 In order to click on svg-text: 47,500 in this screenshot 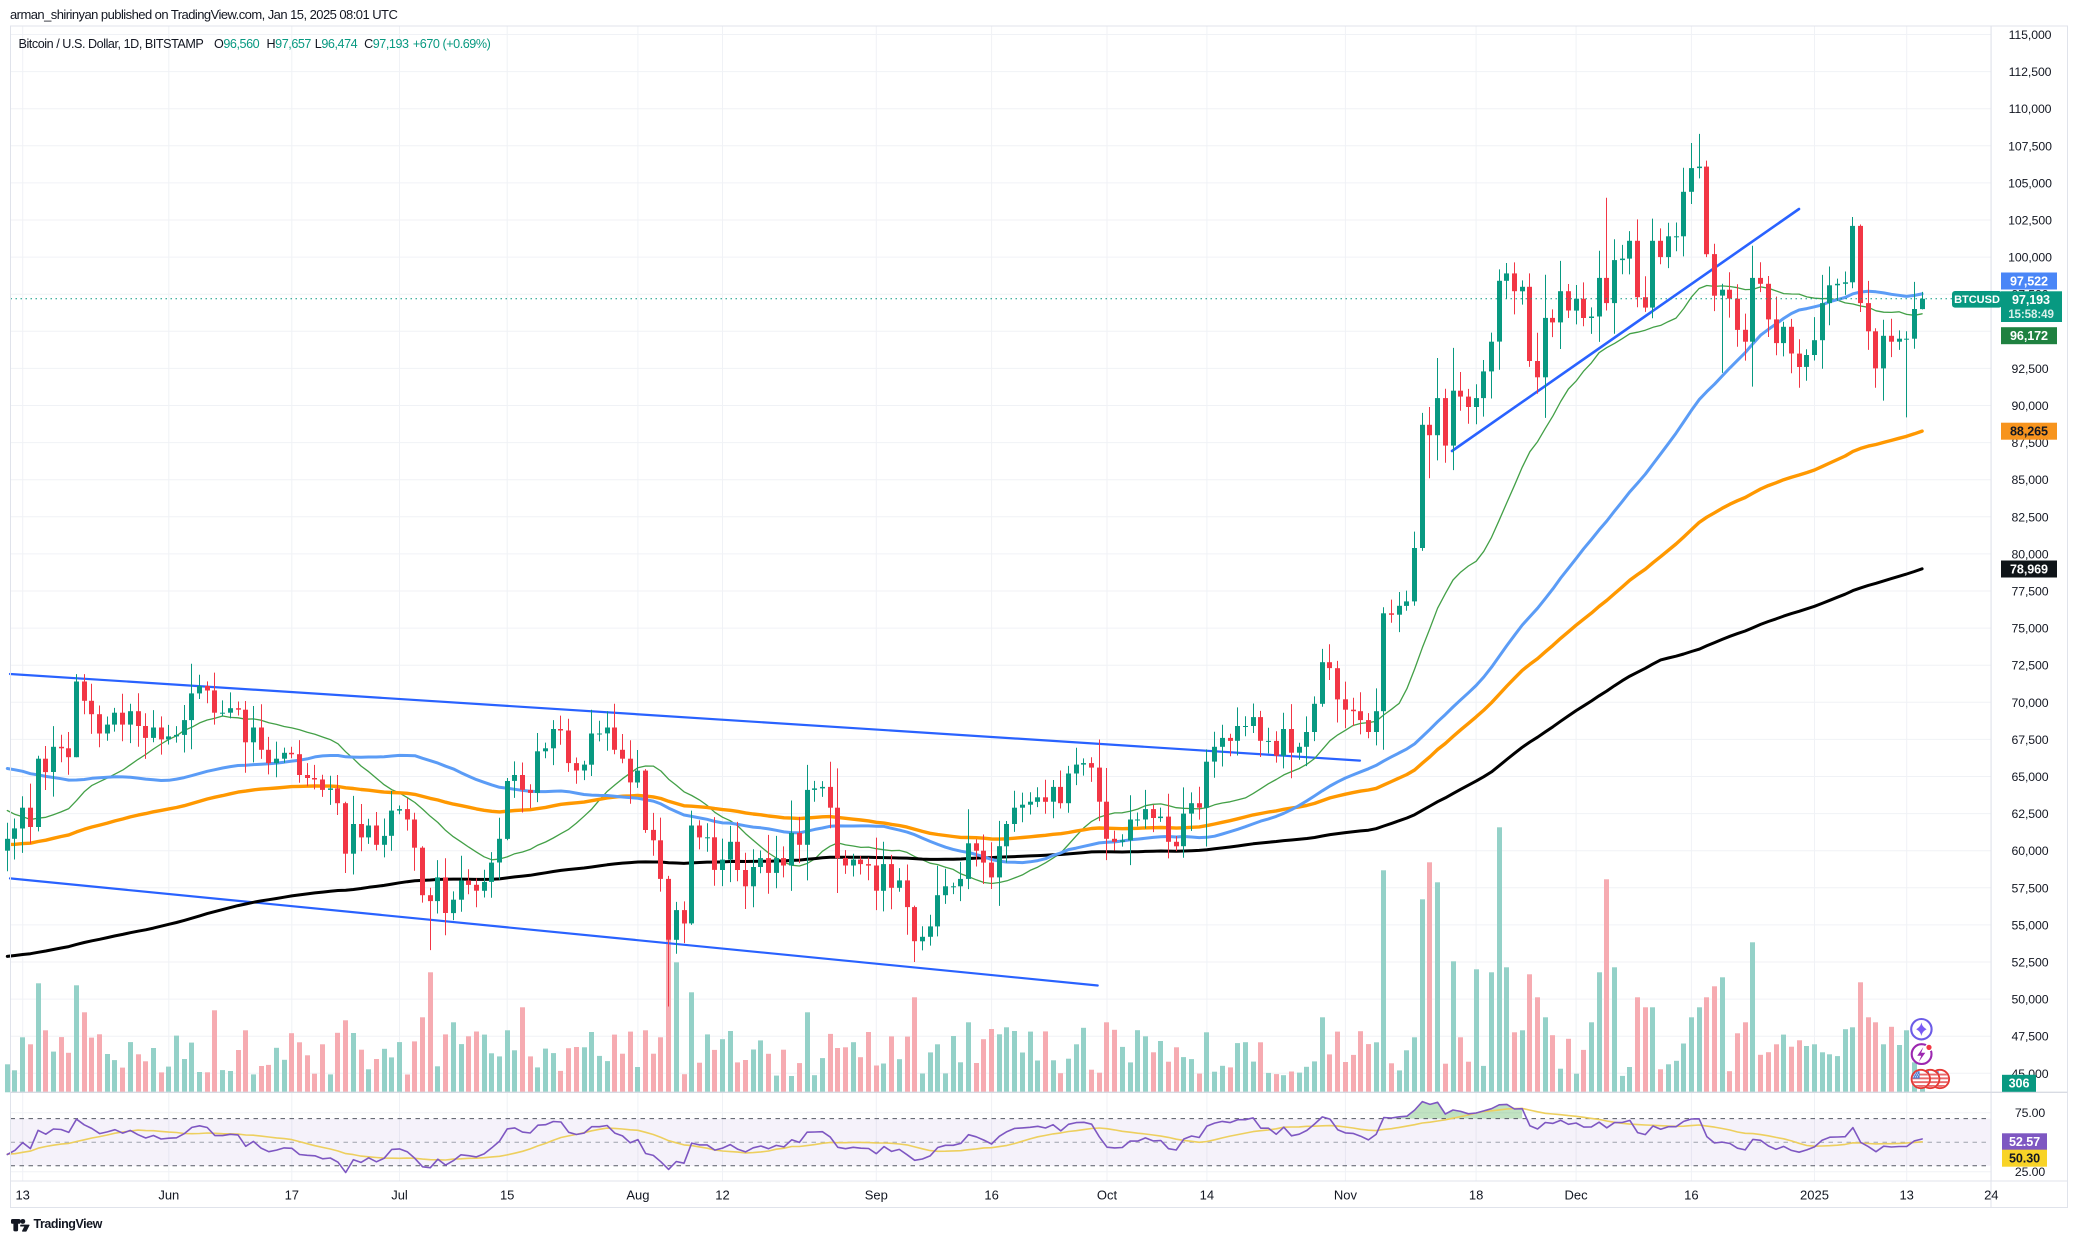, I will do `click(2029, 1037)`.